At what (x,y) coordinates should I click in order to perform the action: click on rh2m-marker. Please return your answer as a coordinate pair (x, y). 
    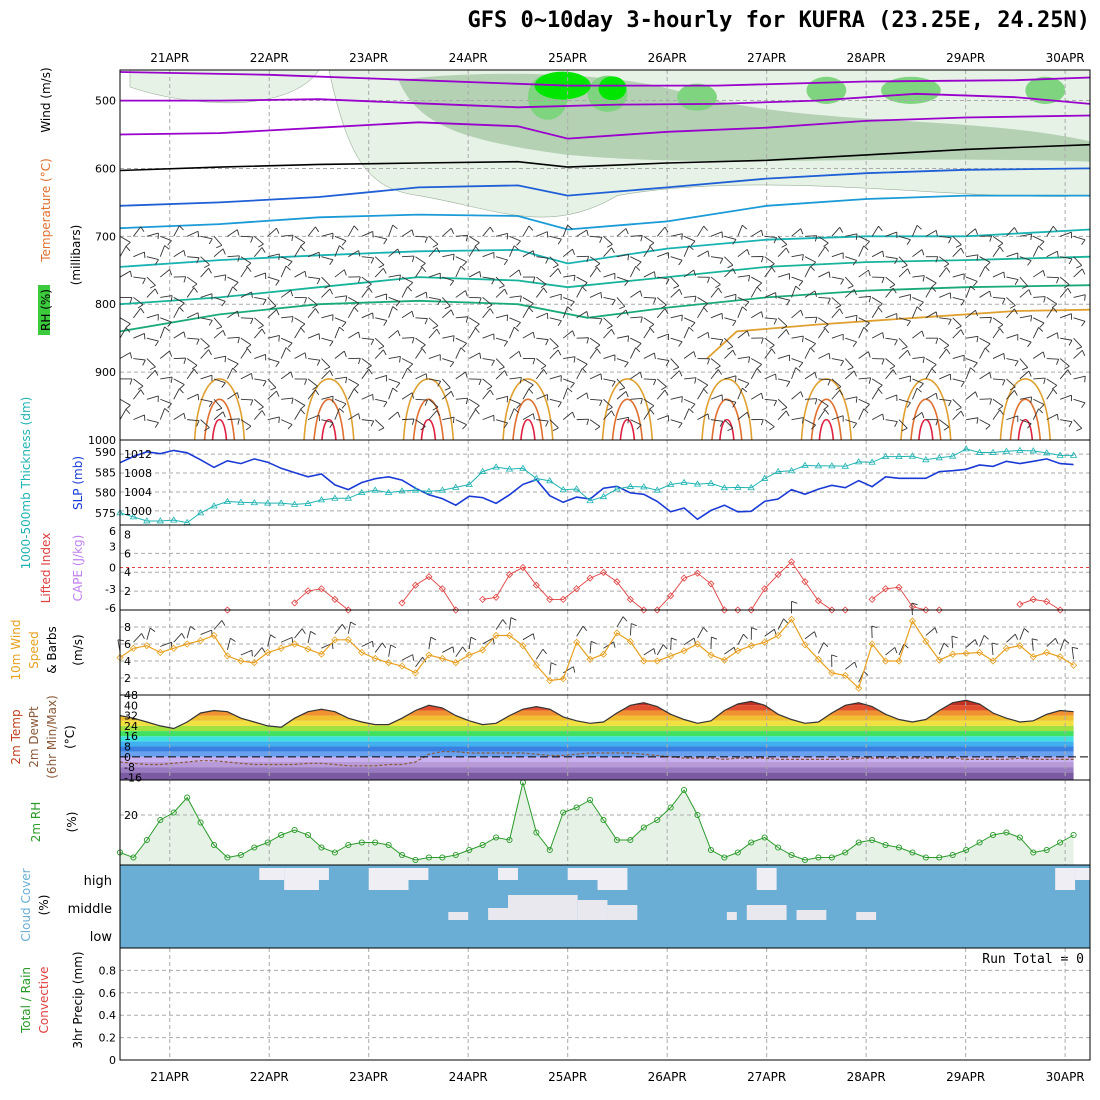
    Looking at the image, I should click on (778, 847).